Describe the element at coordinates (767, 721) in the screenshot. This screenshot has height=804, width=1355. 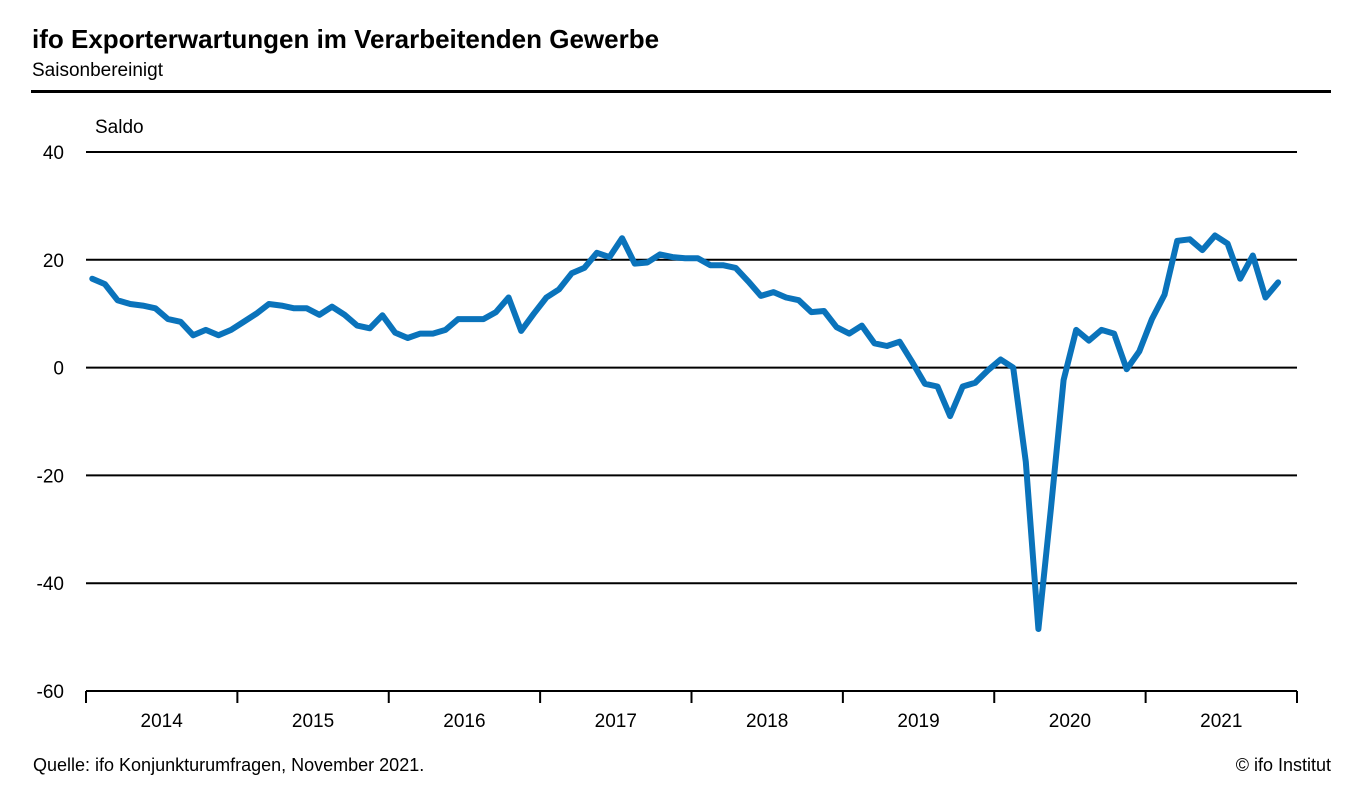
I see `x-tick-label: 2018` at that location.